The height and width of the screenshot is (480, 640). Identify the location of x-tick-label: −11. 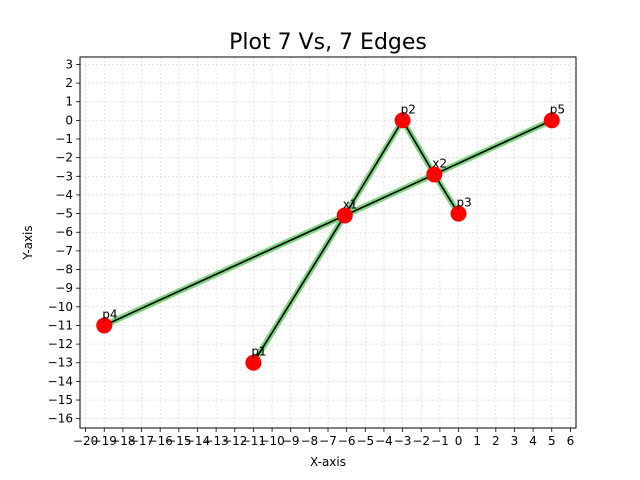
(253, 441).